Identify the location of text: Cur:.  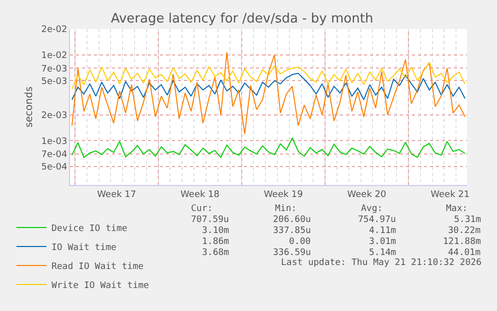
(202, 209).